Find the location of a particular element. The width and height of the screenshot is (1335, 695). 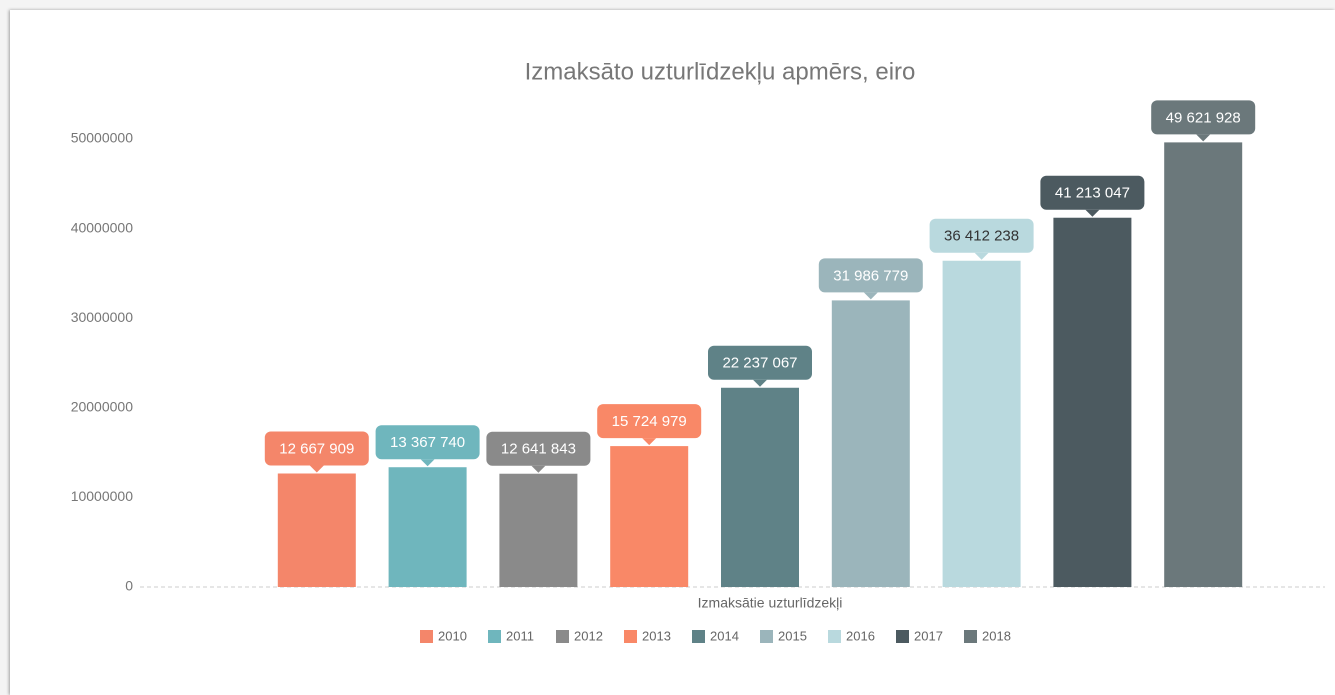

data-label: 49 621 928 is located at coordinates (1203, 117).